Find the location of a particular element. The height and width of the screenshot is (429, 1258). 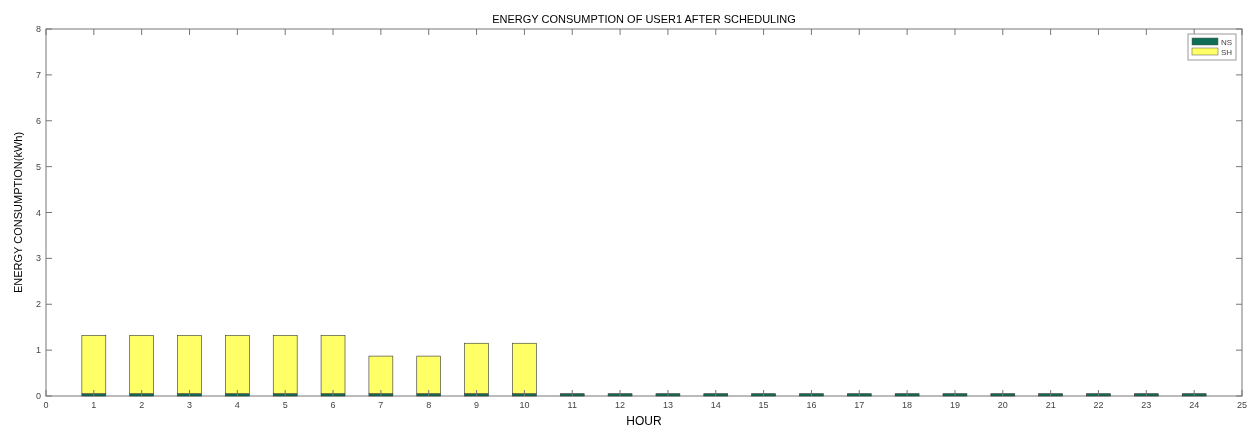

legend-label: SH is located at coordinates (1227, 52).